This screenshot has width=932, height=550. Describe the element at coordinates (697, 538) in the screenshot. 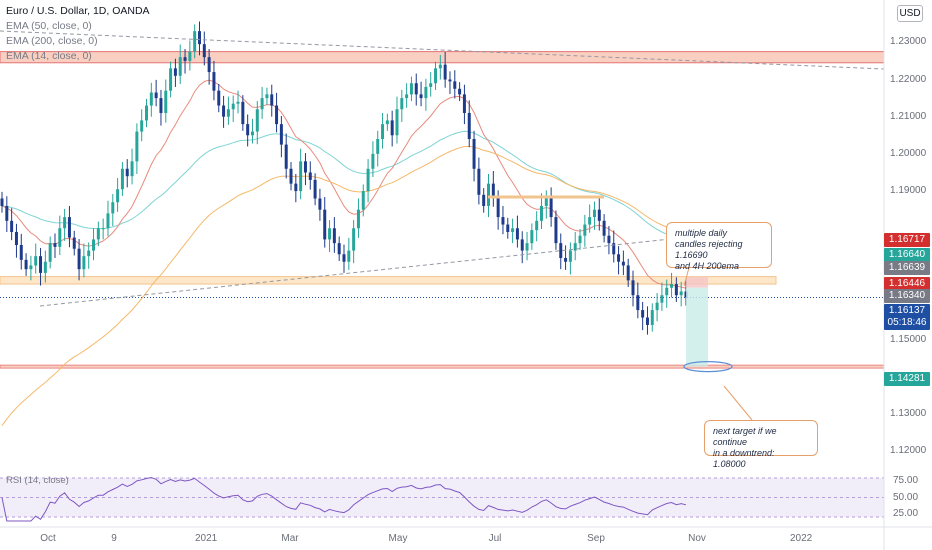

I see `time-axis-label: Nov` at that location.